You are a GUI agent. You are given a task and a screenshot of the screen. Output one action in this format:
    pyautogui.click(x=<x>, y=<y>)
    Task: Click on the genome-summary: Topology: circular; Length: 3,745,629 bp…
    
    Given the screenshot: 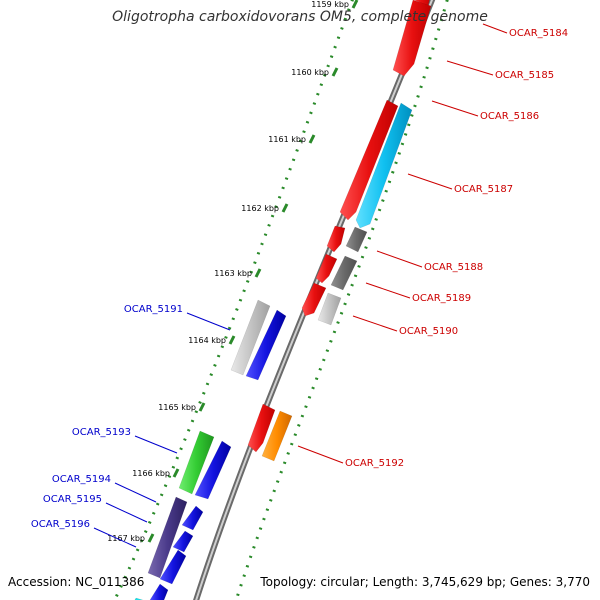 What is the action you would take?
    pyautogui.click(x=425, y=582)
    